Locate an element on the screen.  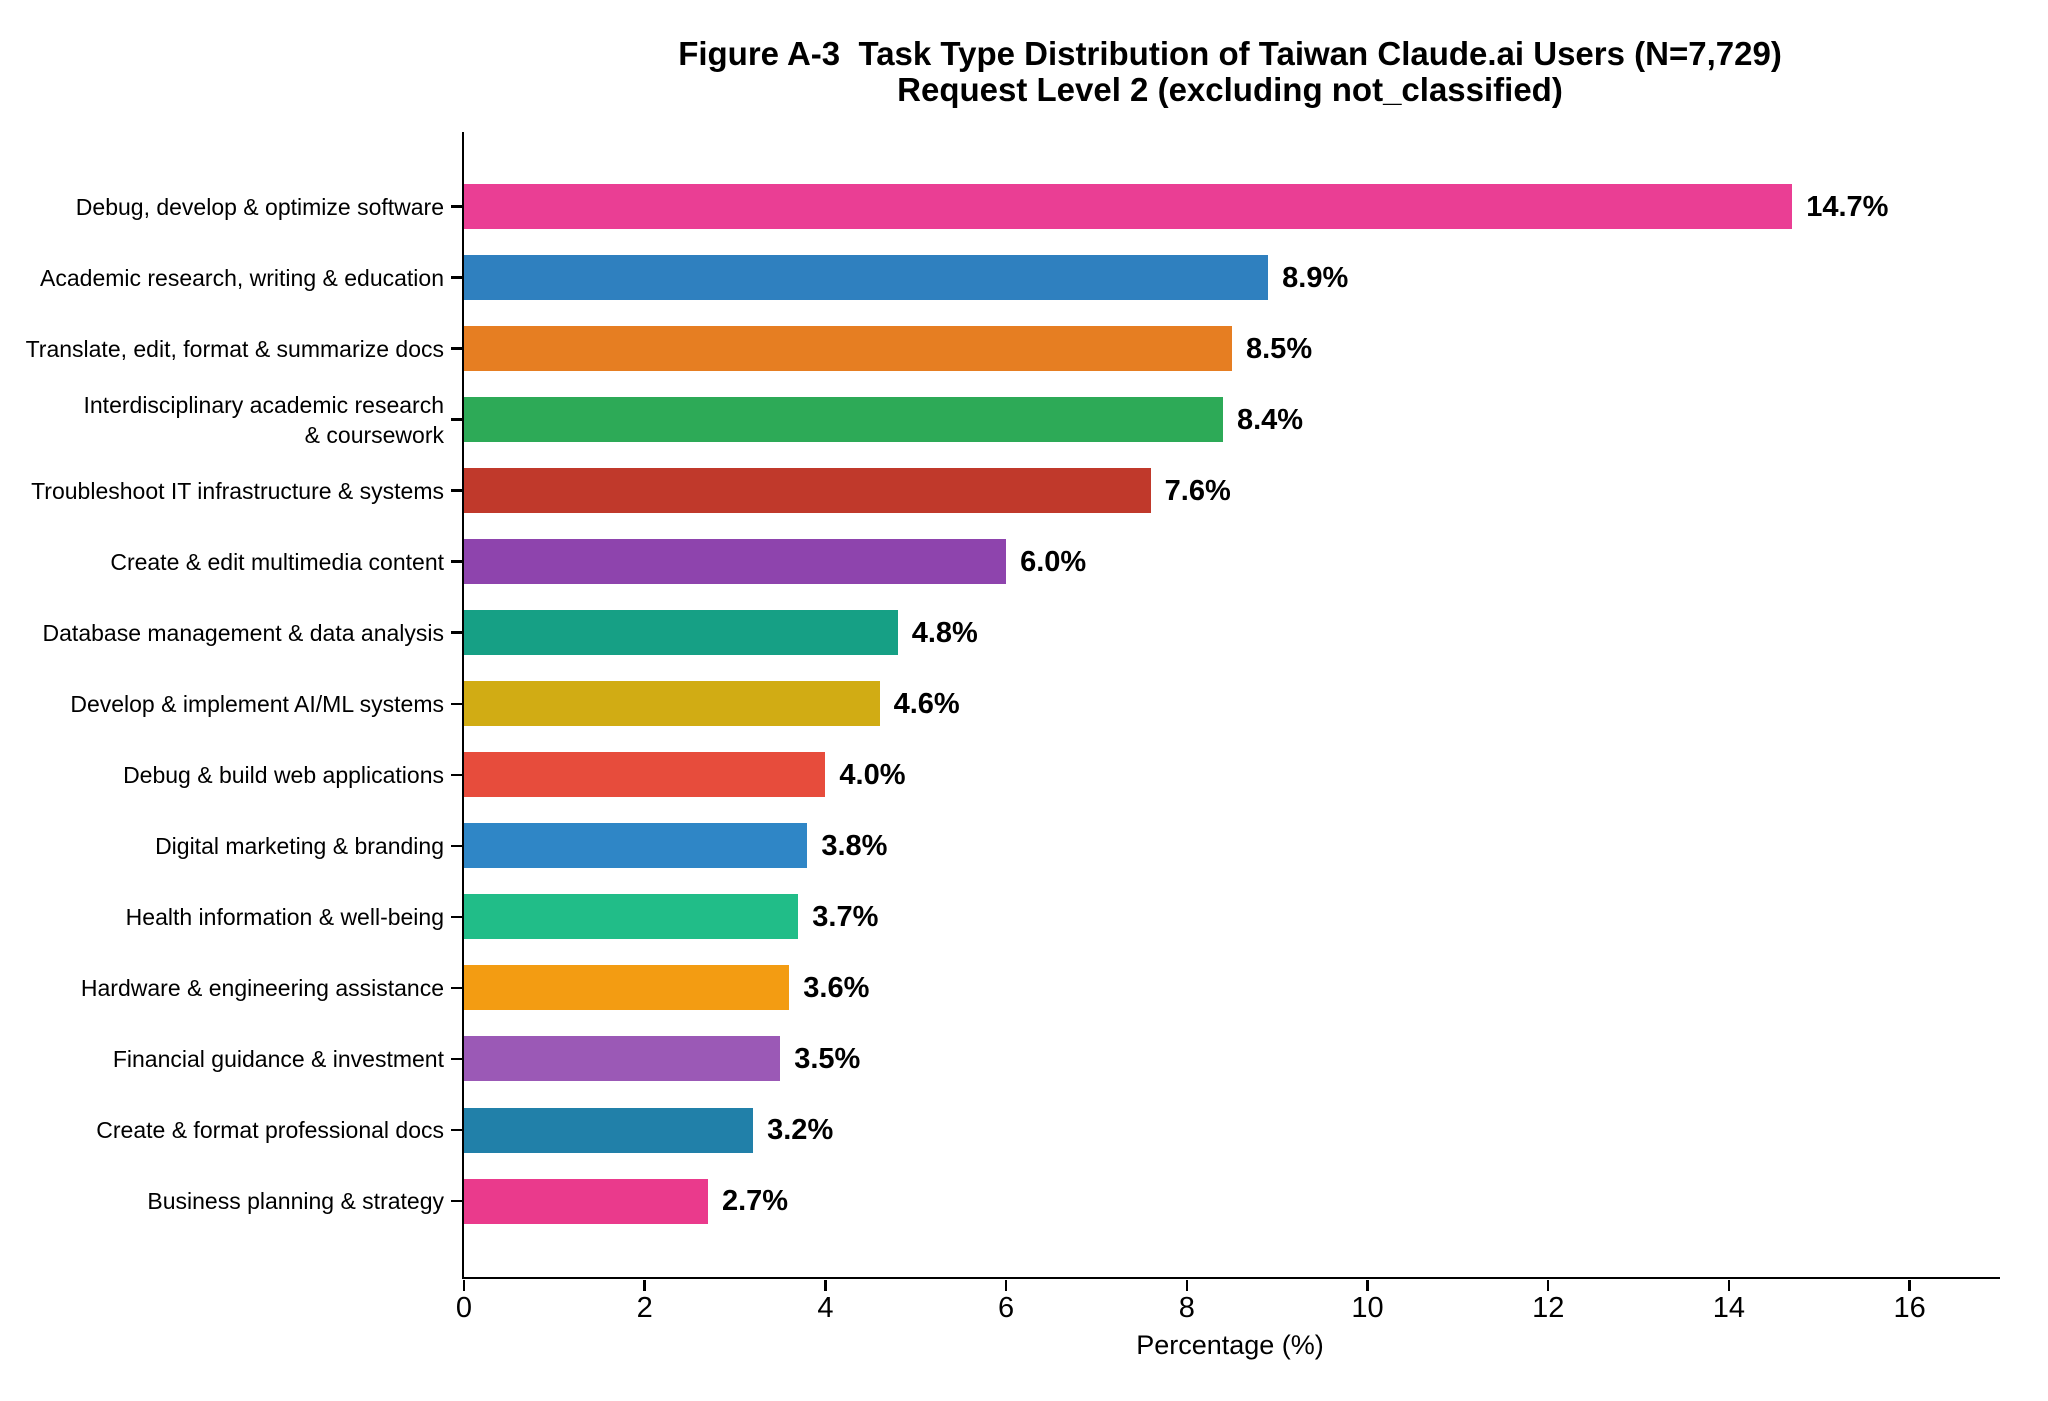
bar-value-label: 3.2% is located at coordinates (800, 1130).